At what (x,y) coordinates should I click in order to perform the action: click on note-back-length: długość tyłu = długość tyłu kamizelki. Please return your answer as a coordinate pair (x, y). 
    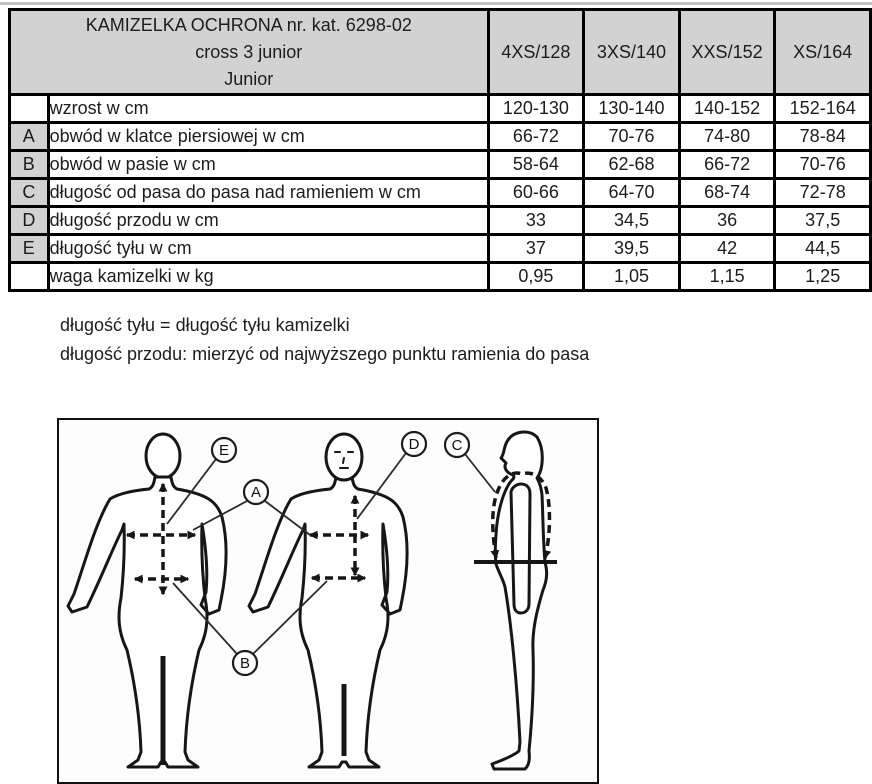
    Looking at the image, I should click on (205, 325).